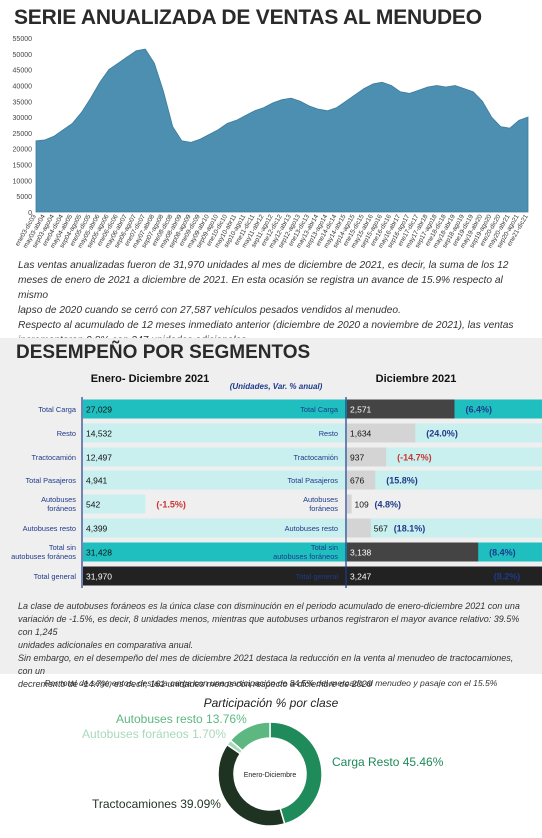 This screenshot has height=838, width=542. I want to click on variation-label: (-1.5%), so click(171, 505).